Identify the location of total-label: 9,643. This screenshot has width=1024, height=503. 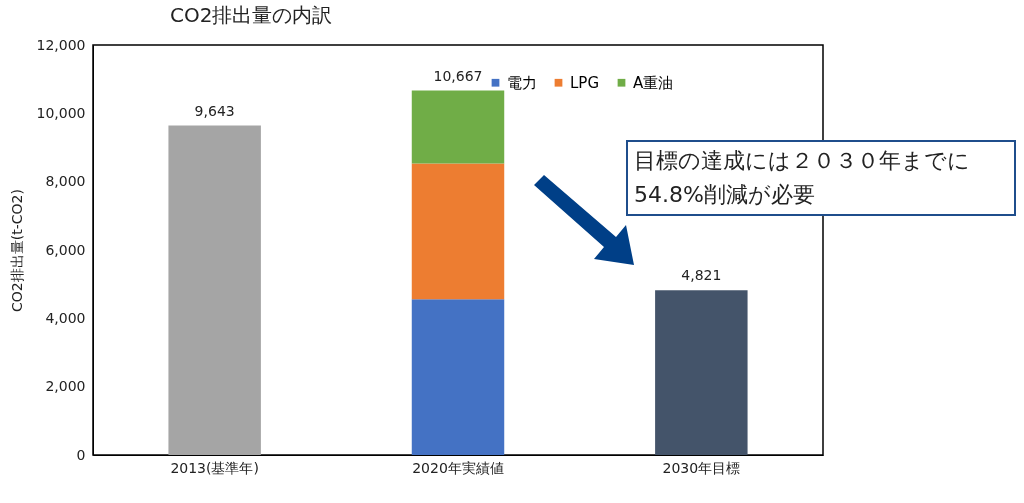
(214, 110).